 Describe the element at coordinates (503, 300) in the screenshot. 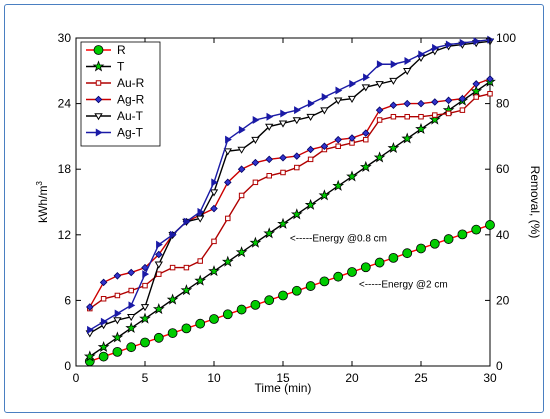

I see `y-right-tick-label: 20` at that location.